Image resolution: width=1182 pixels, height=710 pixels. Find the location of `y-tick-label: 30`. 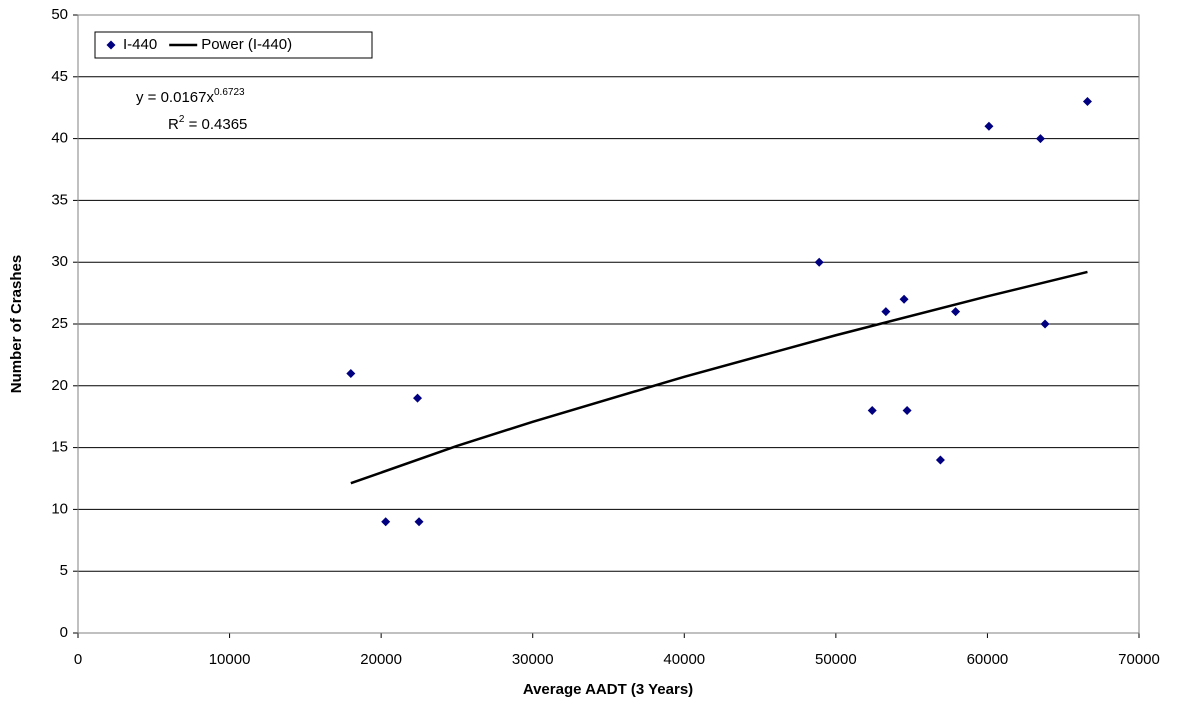

y-tick-label: 30 is located at coordinates (59, 261).